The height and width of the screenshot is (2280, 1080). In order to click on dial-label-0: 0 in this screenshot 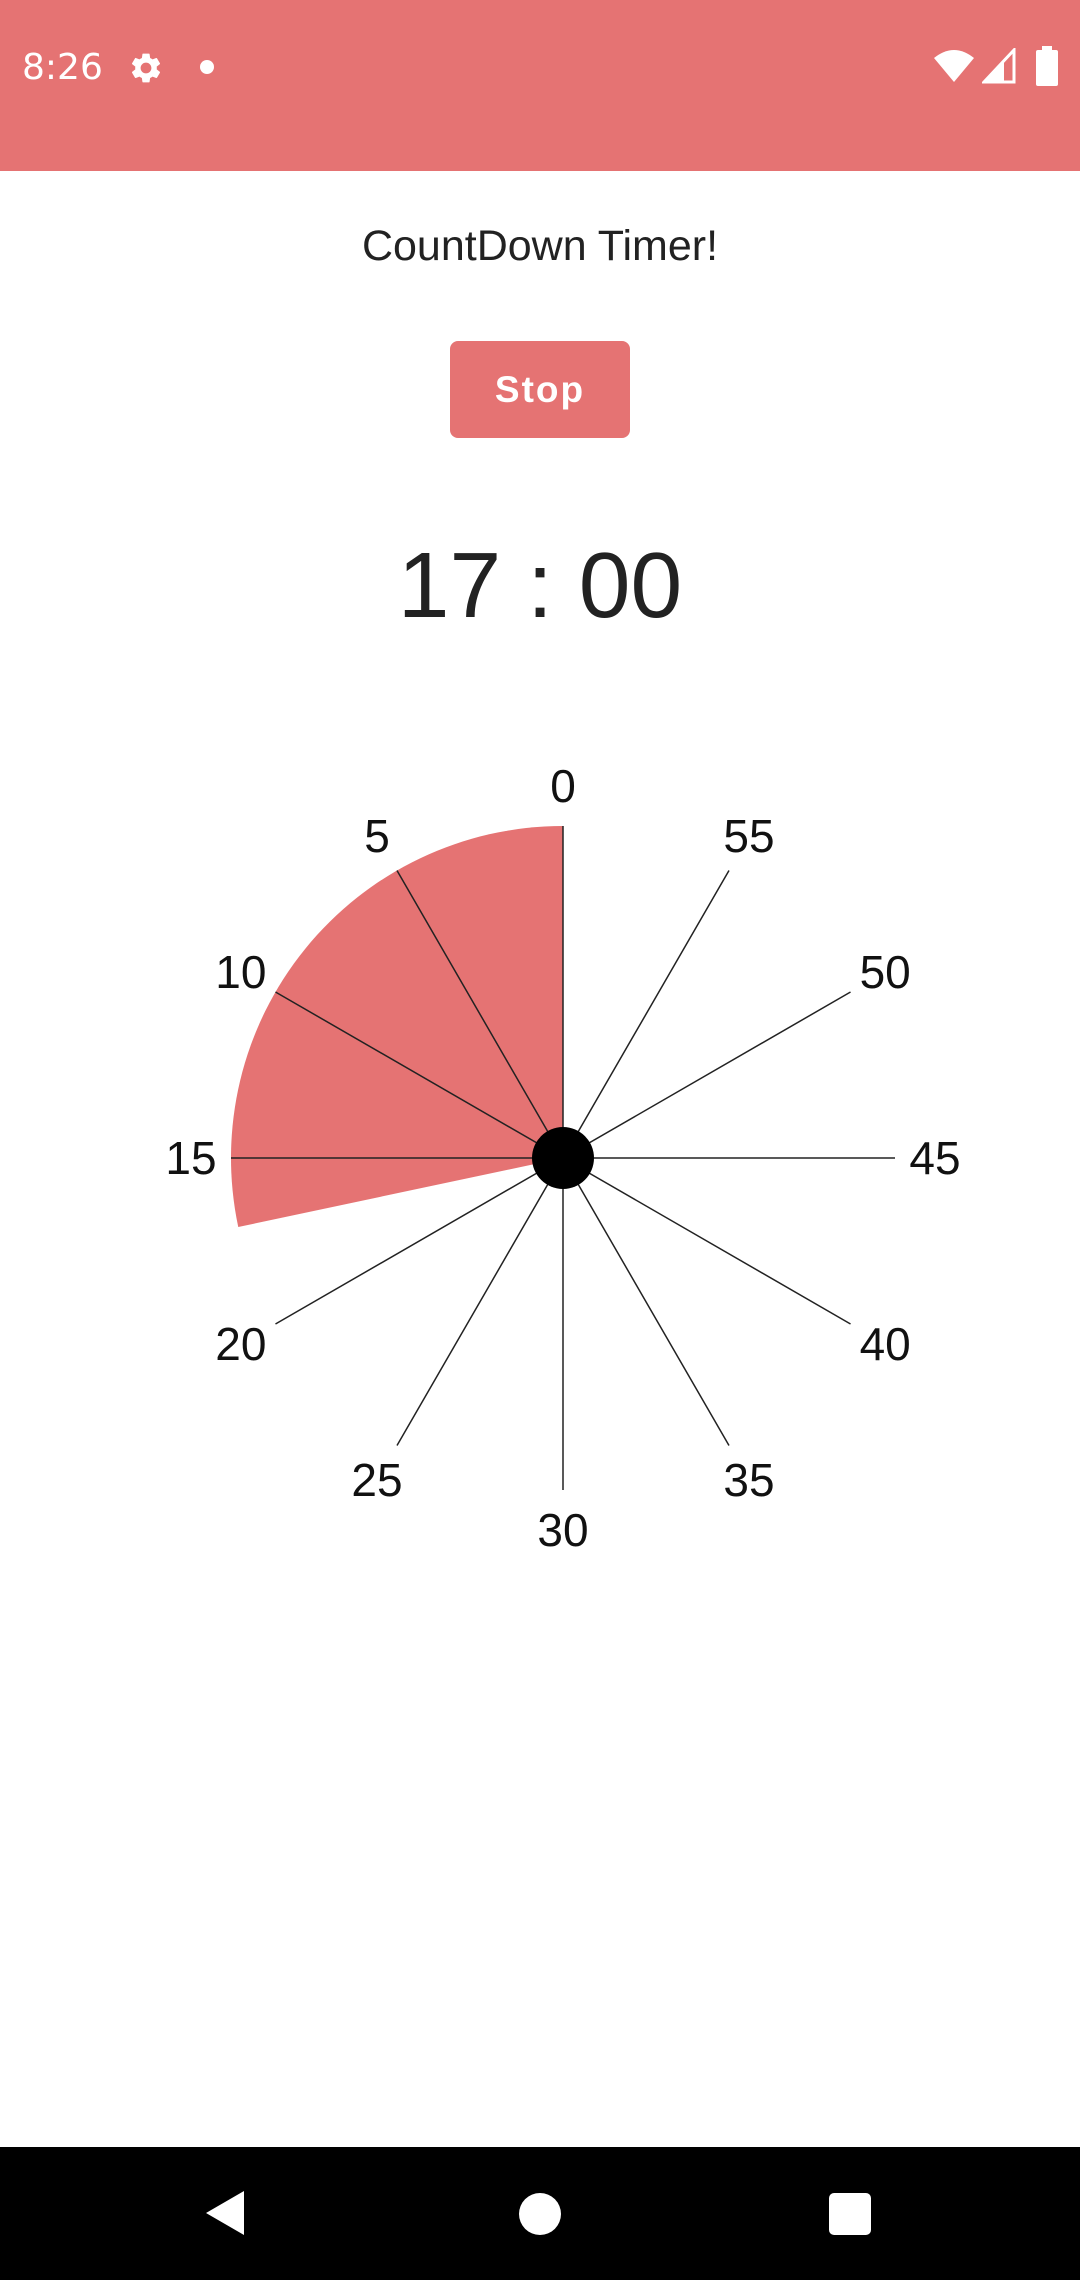, I will do `click(563, 786)`.